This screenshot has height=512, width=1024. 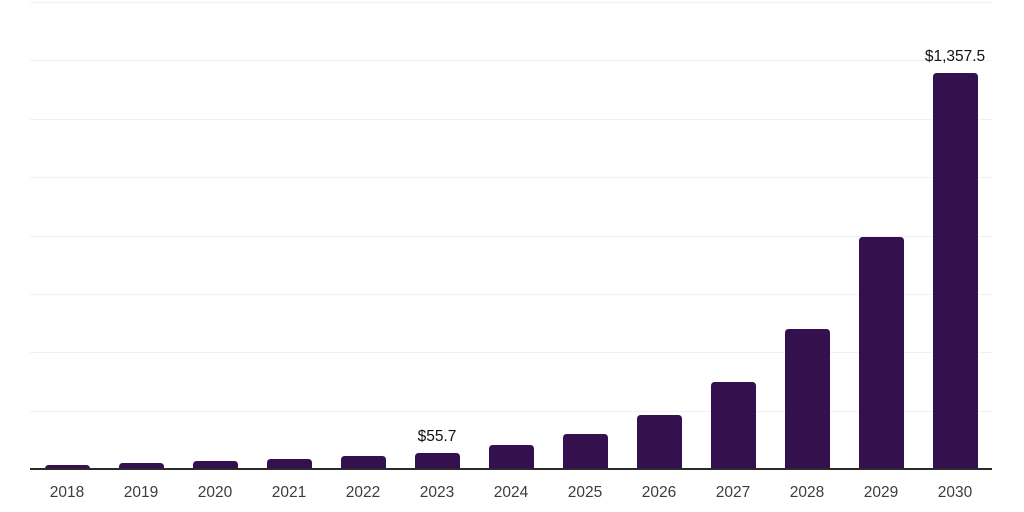 What do you see at coordinates (807, 492) in the screenshot?
I see `x-tick-label-2028: 2028` at bounding box center [807, 492].